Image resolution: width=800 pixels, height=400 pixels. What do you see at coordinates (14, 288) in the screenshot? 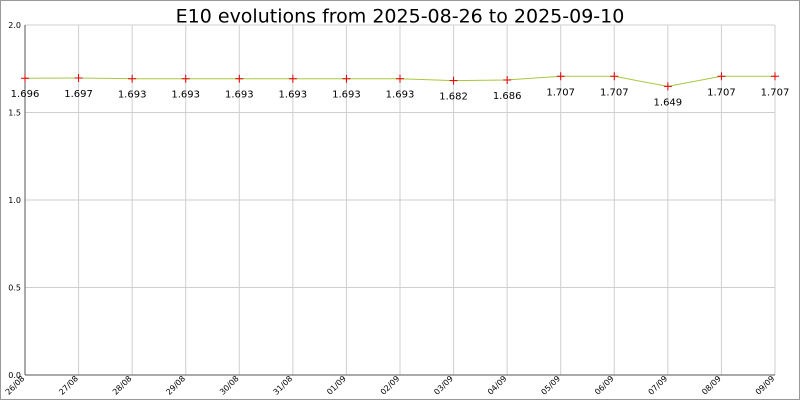
I see `y-tick-label: 0.5` at bounding box center [14, 288].